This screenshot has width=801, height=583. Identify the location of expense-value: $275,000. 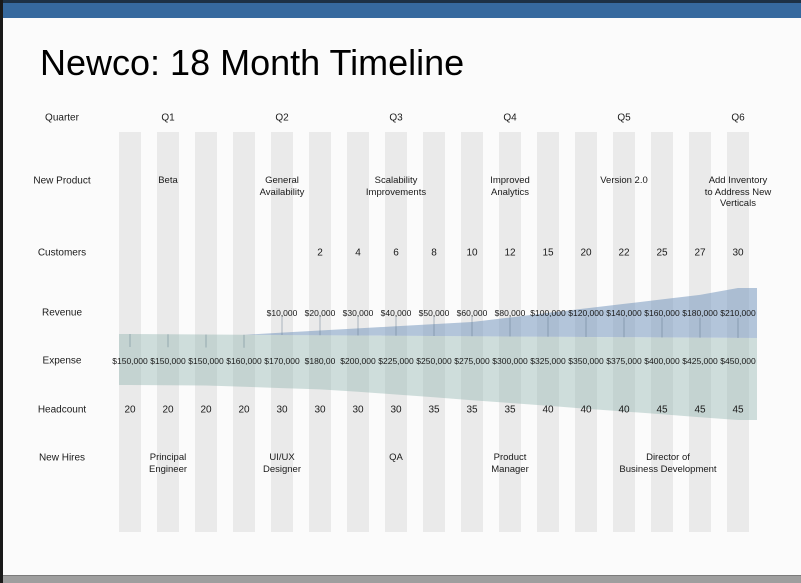
(472, 361).